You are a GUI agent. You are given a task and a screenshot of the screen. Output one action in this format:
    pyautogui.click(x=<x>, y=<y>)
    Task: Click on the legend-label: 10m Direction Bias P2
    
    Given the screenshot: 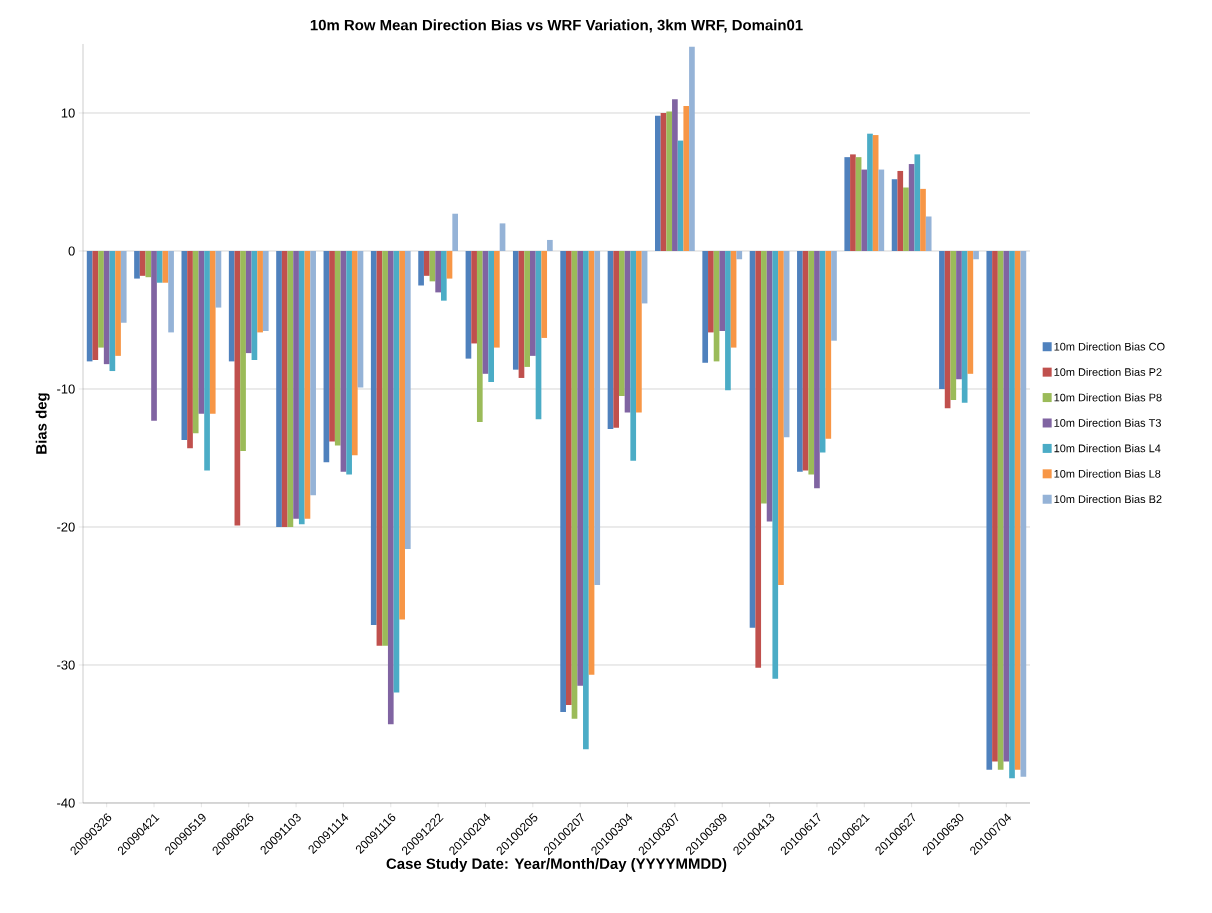 What is the action you would take?
    pyautogui.click(x=1108, y=371)
    